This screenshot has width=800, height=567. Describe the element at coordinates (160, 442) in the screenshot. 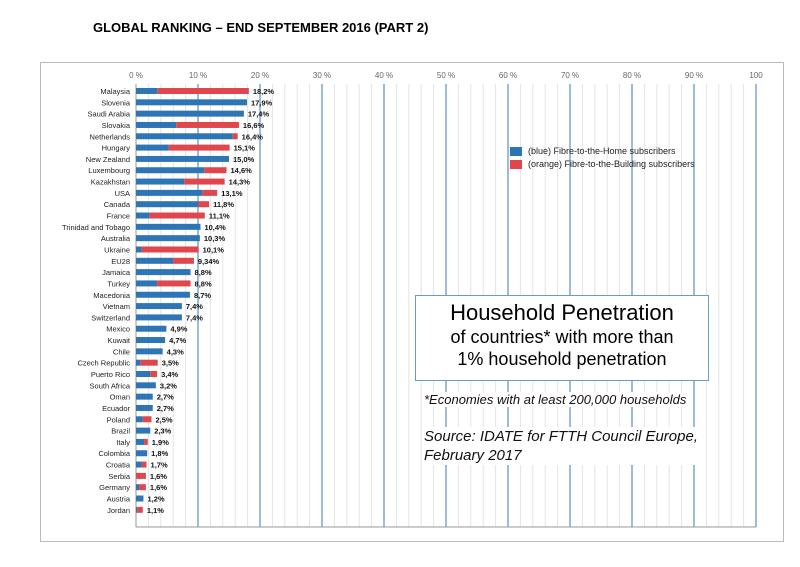

I see `value-label: 1,9%` at that location.